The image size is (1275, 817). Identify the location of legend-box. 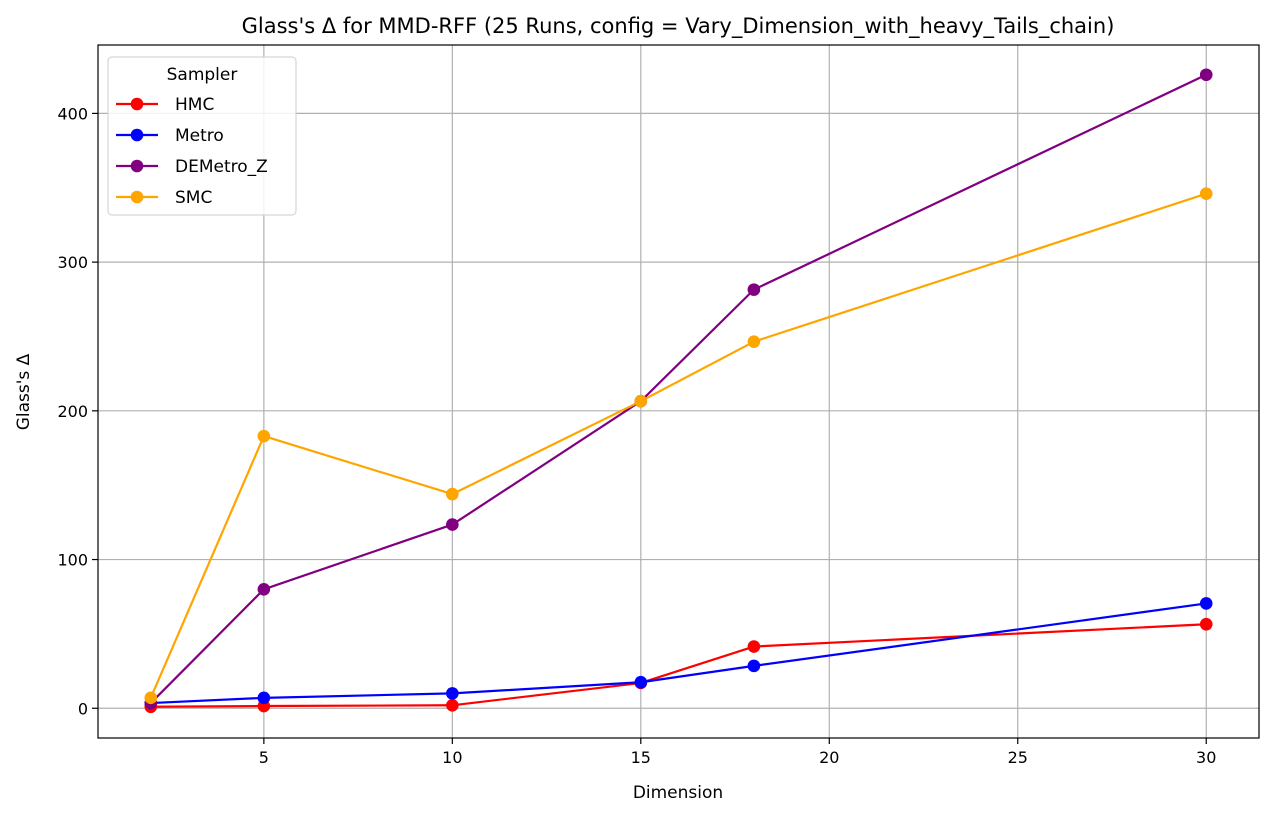
(202, 136).